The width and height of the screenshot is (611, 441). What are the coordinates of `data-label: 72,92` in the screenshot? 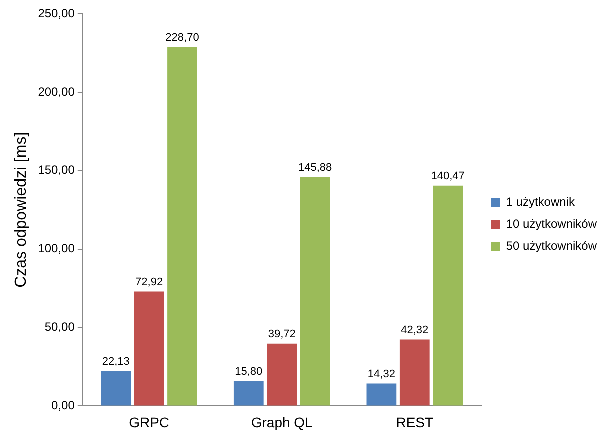 It's located at (150, 282).